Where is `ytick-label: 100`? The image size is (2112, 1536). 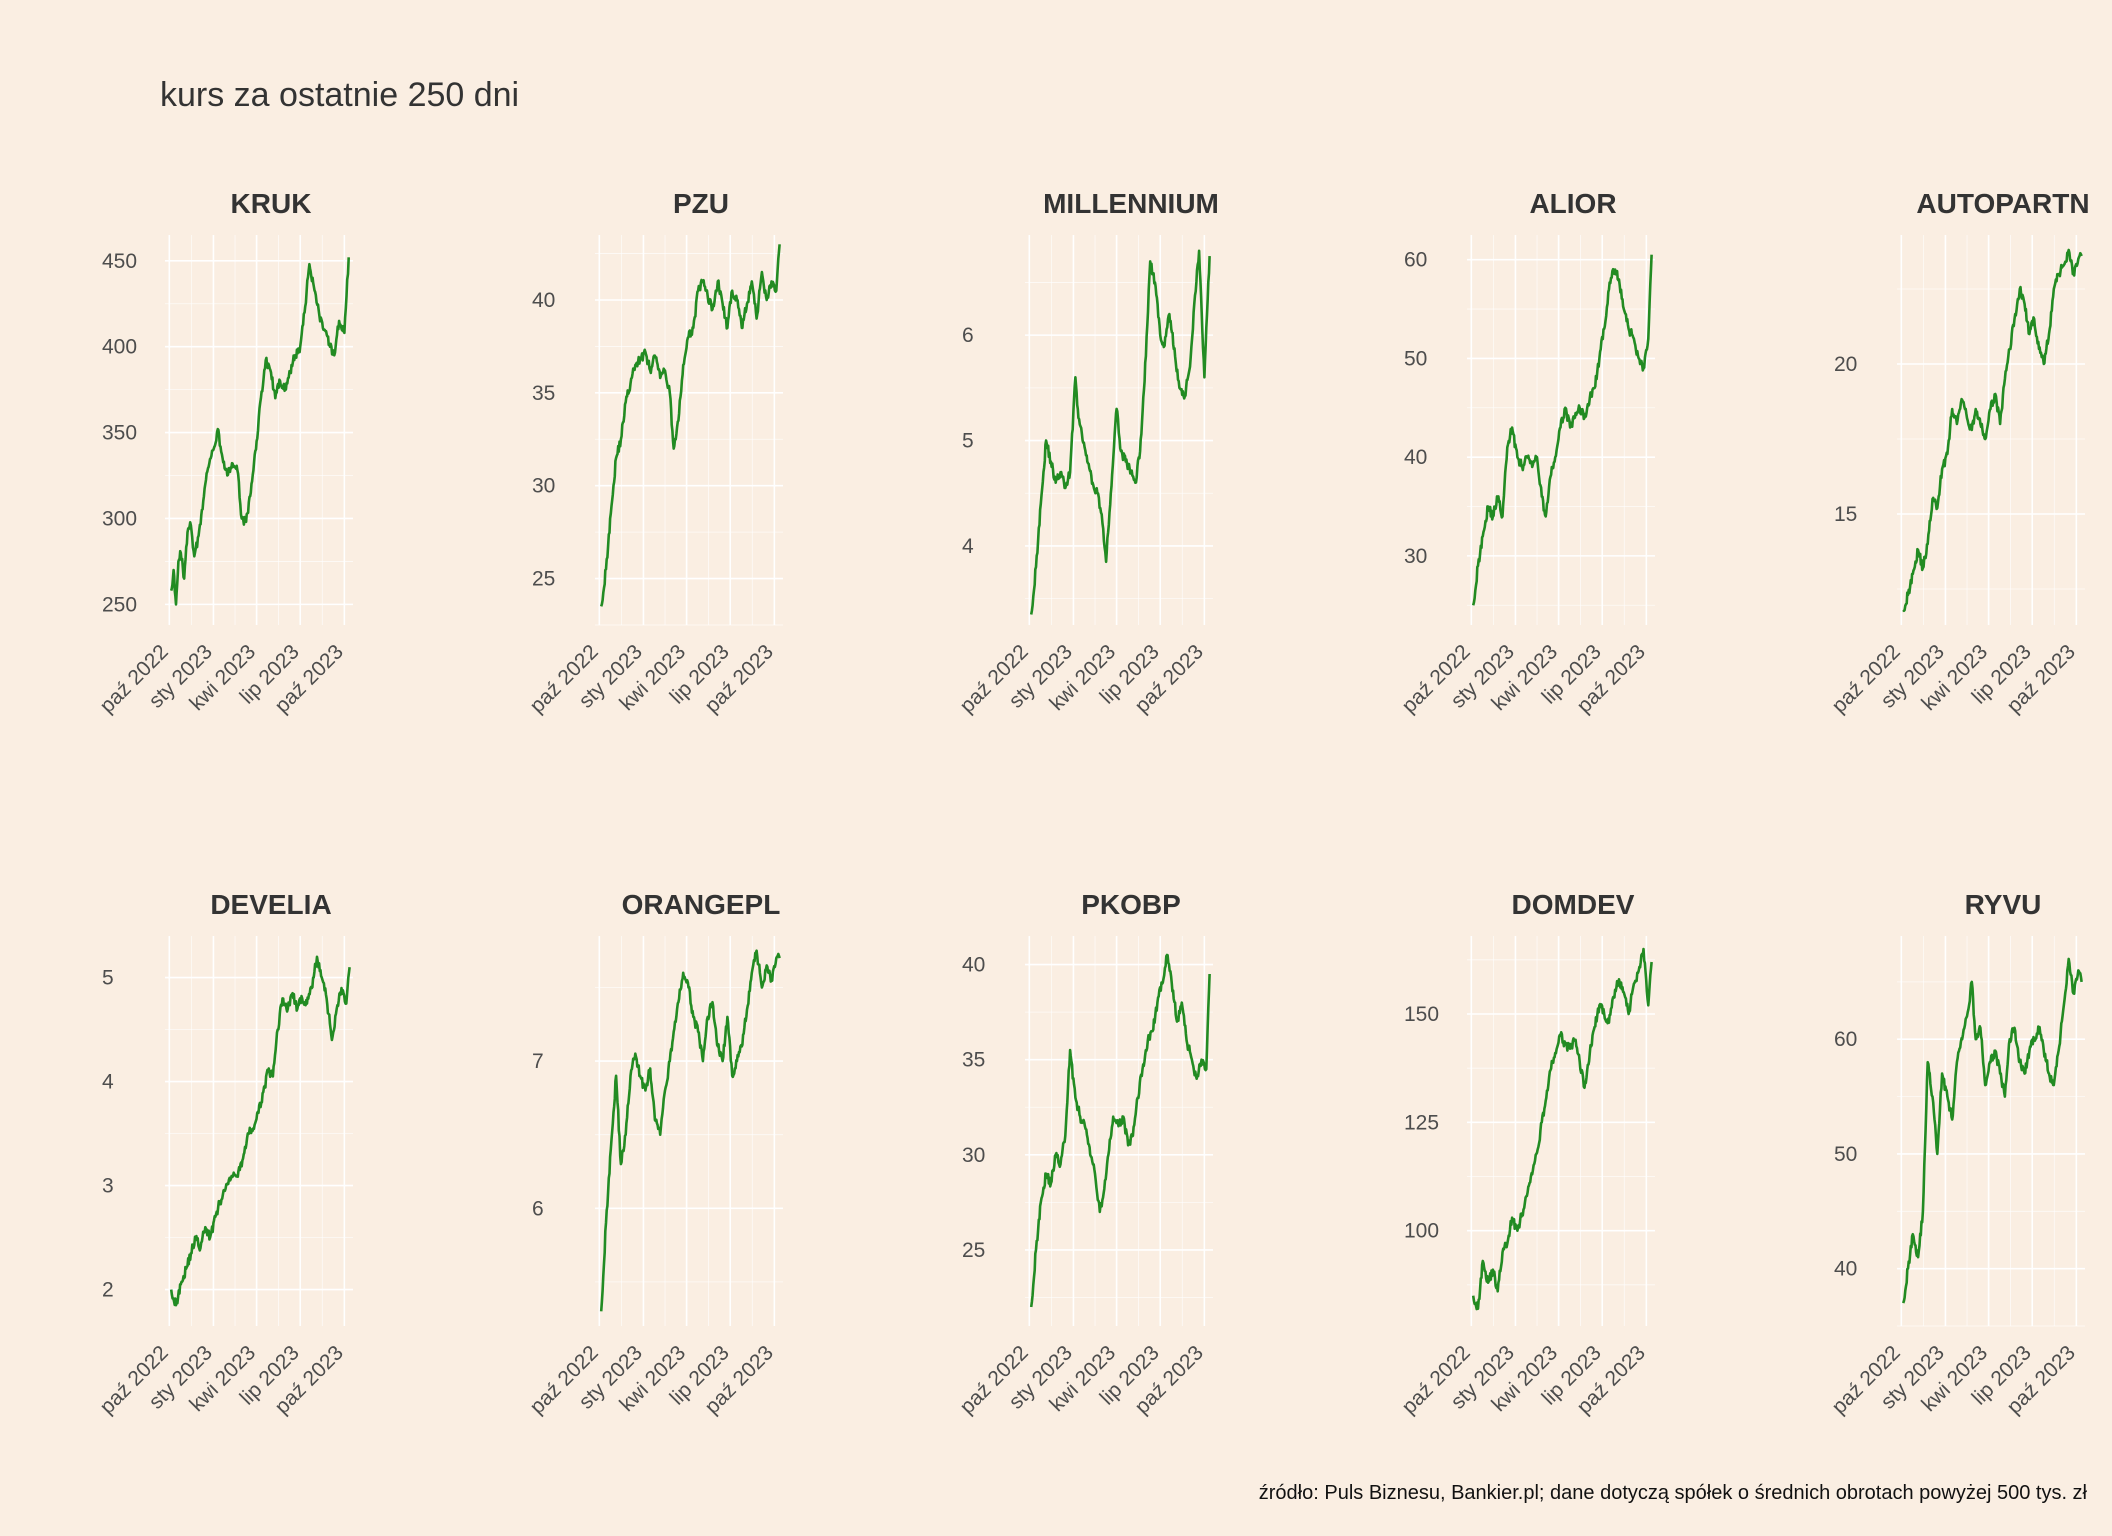
ytick-label: 100 is located at coordinates (1421, 1231).